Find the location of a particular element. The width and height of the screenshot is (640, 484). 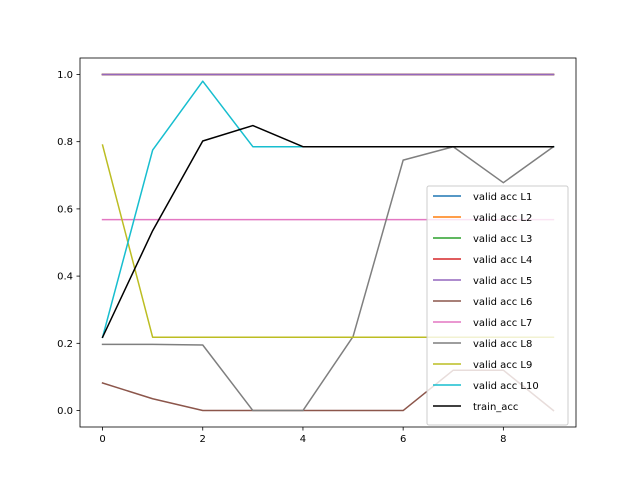

legend-box is located at coordinates (497, 305).